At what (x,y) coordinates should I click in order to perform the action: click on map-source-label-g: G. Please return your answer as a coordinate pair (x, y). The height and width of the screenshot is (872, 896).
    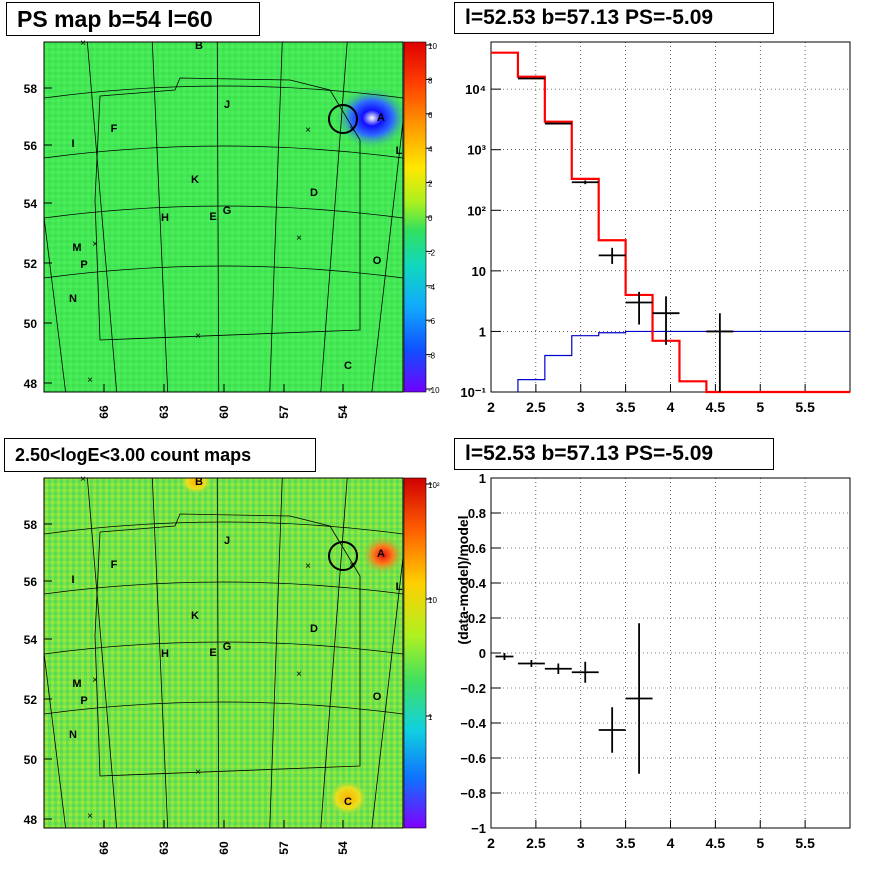
    Looking at the image, I should click on (227, 211).